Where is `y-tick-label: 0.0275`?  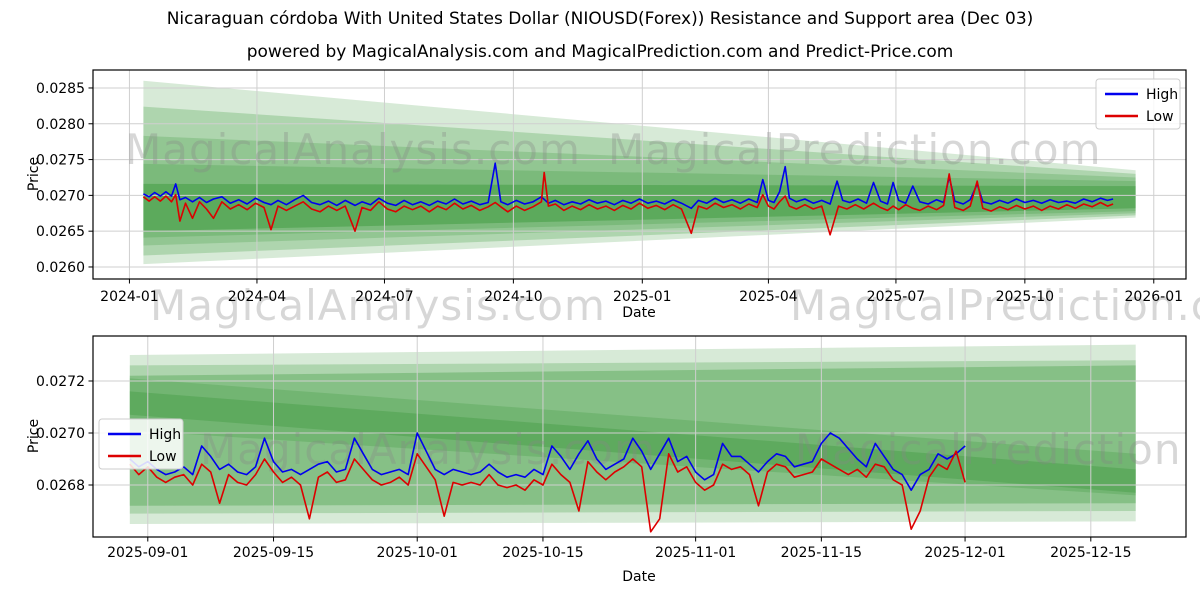 y-tick-label: 0.0275 is located at coordinates (60, 161).